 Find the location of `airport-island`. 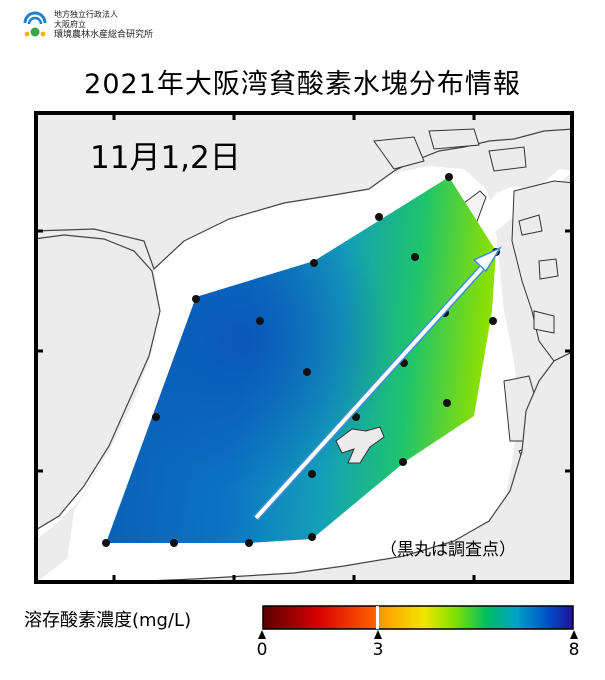

airport-island is located at coordinates (360, 445).